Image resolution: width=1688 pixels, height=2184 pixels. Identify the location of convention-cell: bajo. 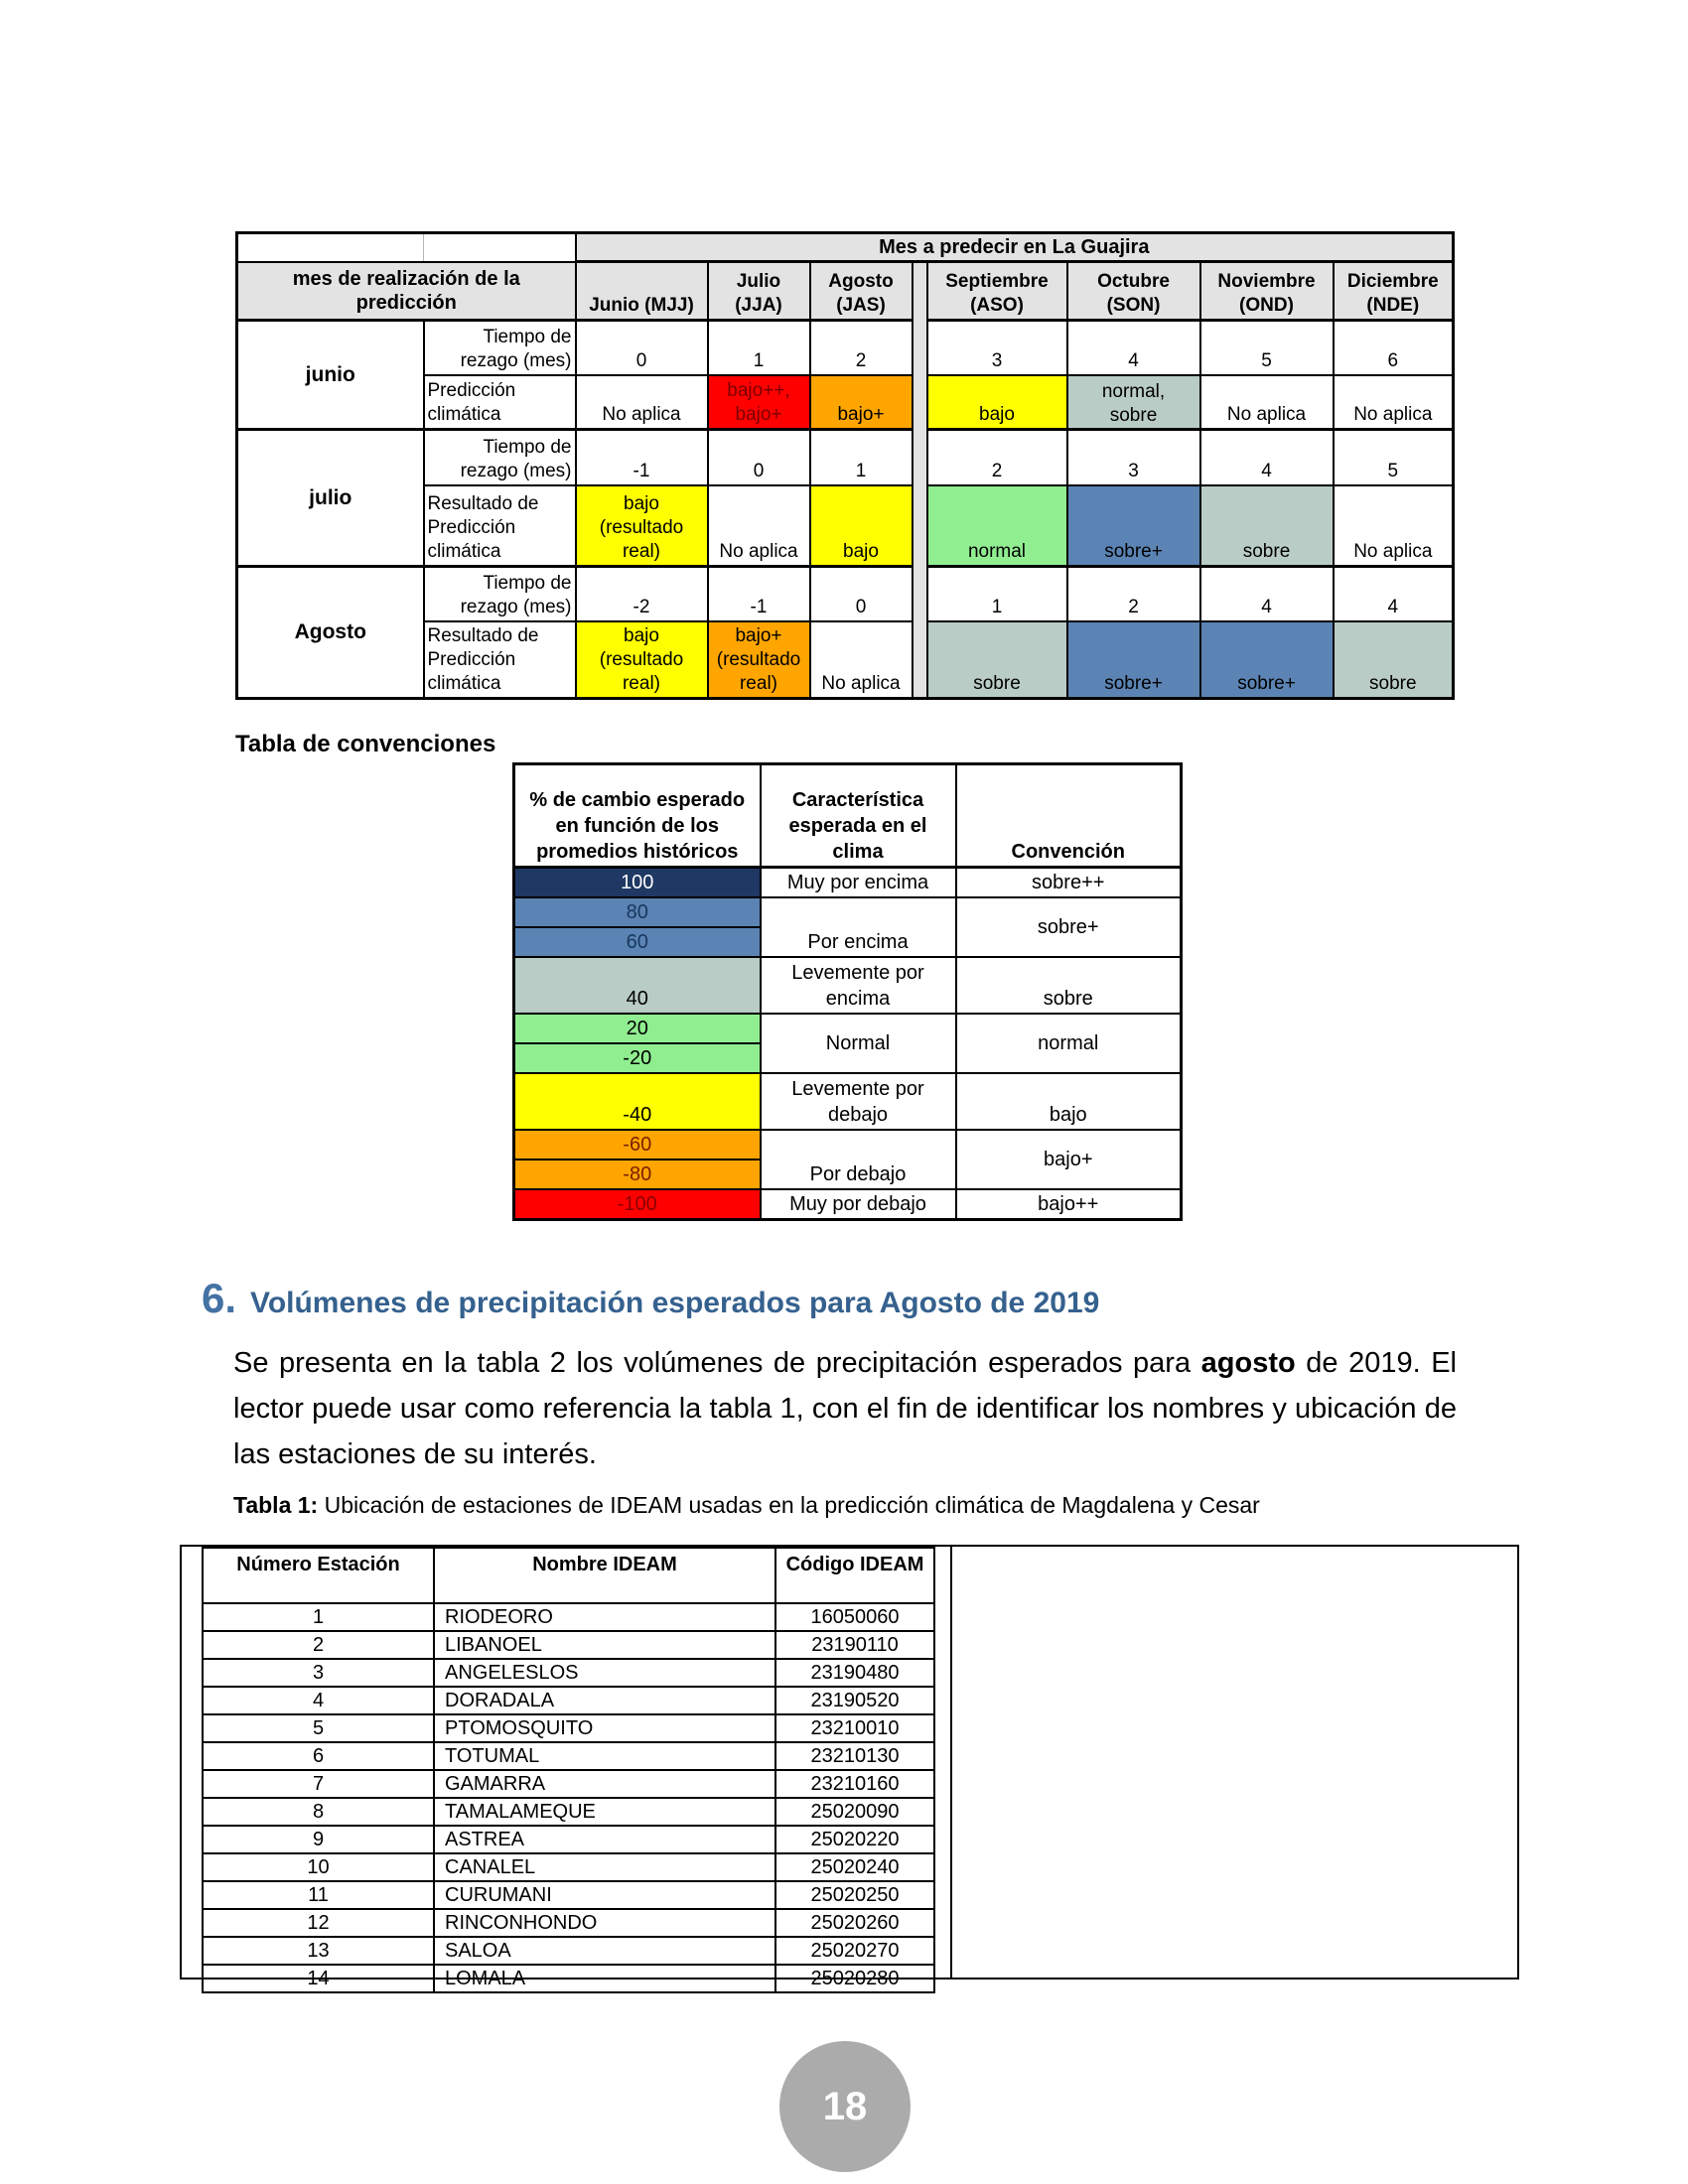
(1068, 1101).